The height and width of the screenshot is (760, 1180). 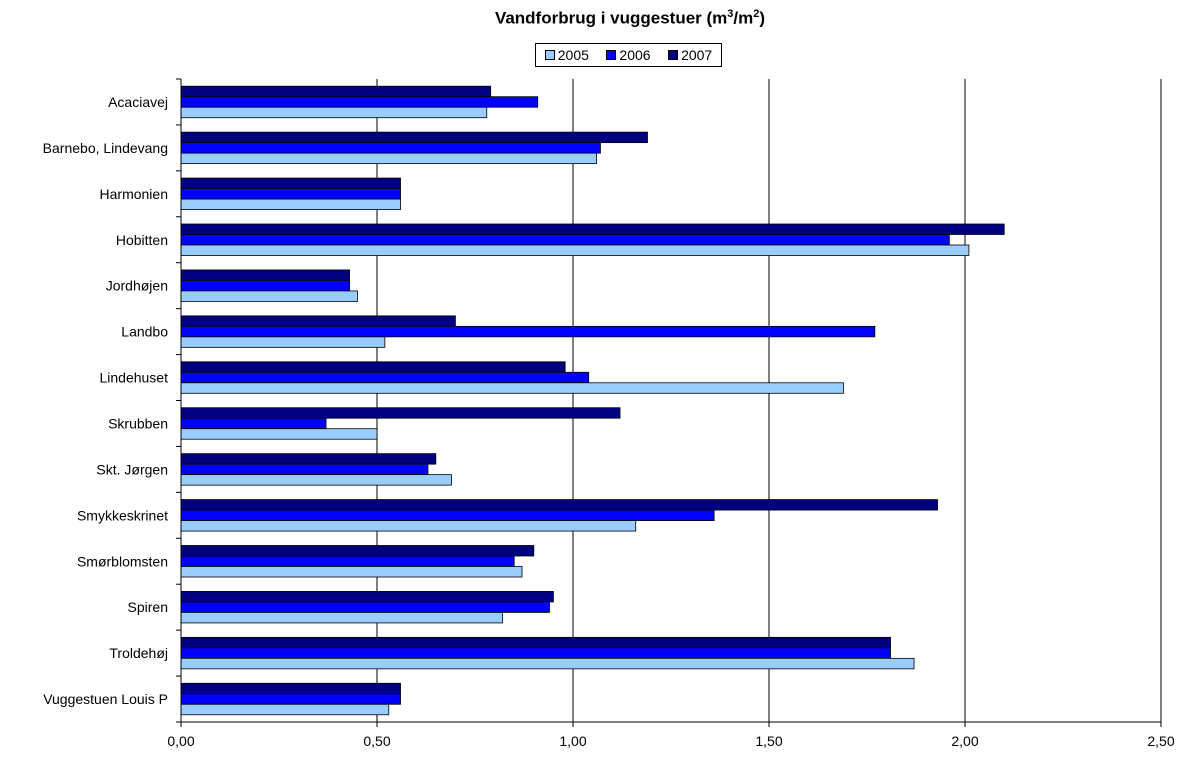 I want to click on y-category-label: Harmonien, so click(x=134, y=194).